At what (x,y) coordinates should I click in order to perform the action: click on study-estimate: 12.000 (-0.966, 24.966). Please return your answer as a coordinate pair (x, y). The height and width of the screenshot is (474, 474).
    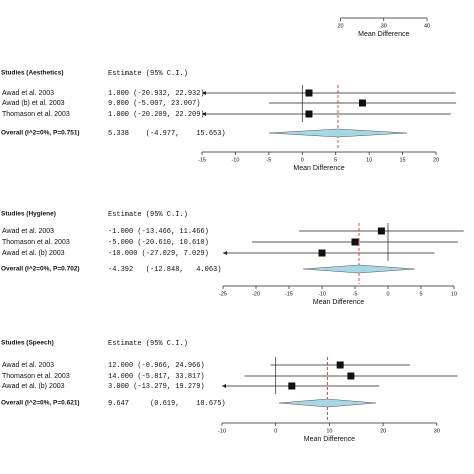
    Looking at the image, I should click on (156, 366).